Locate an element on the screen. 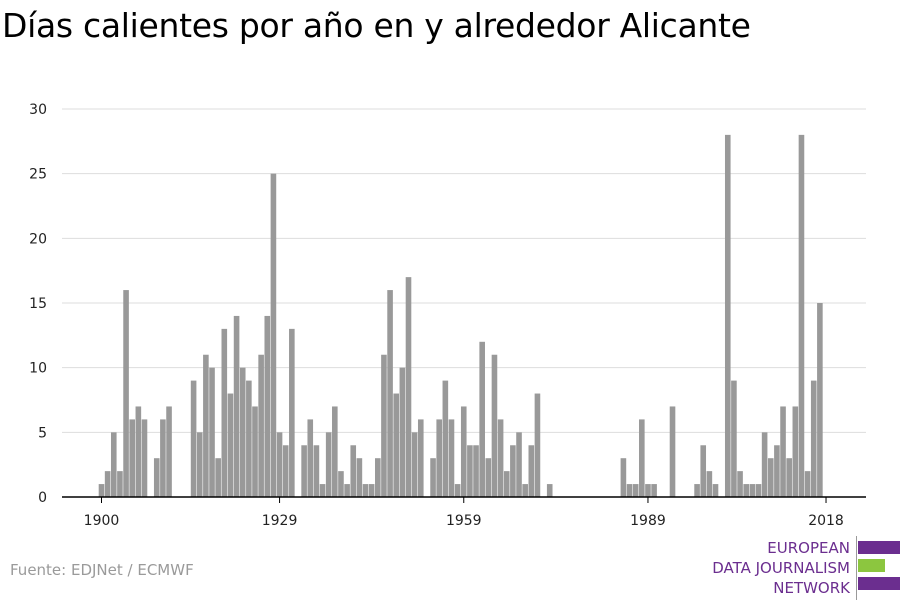  bar-1941 is located at coordinates (353, 471).